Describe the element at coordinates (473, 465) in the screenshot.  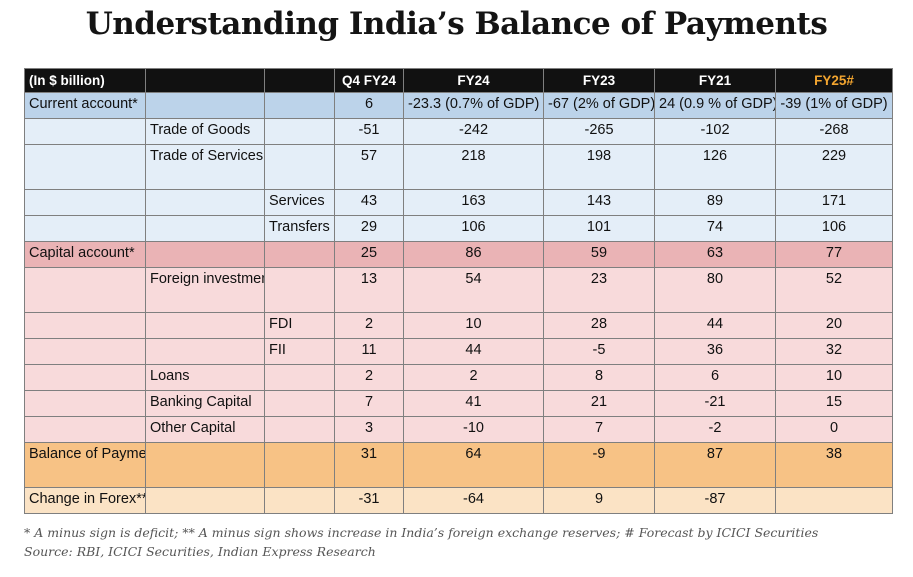
I see `value-cell: 64` at that location.